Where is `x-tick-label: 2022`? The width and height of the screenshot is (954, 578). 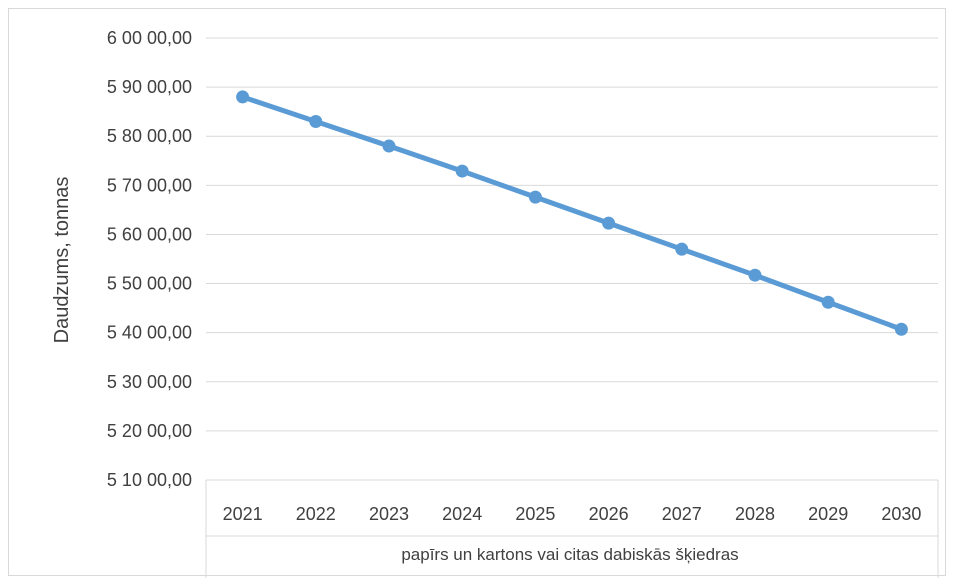 x-tick-label: 2022 is located at coordinates (316, 514).